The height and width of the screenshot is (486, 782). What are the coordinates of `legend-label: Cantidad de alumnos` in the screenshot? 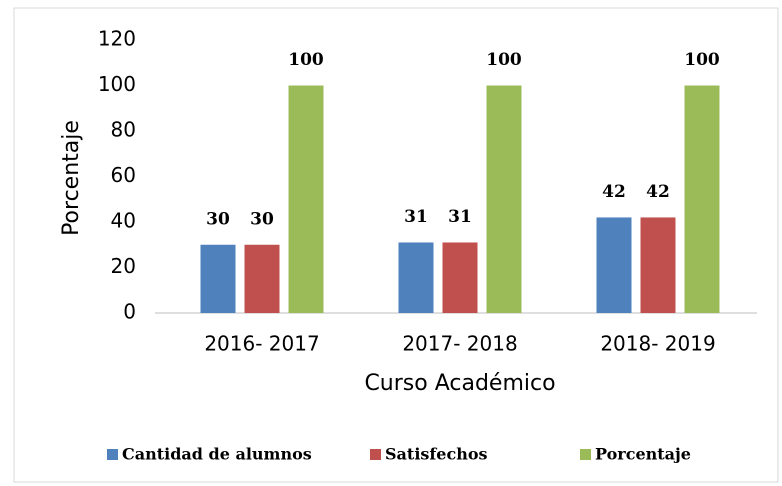 It's located at (217, 454).